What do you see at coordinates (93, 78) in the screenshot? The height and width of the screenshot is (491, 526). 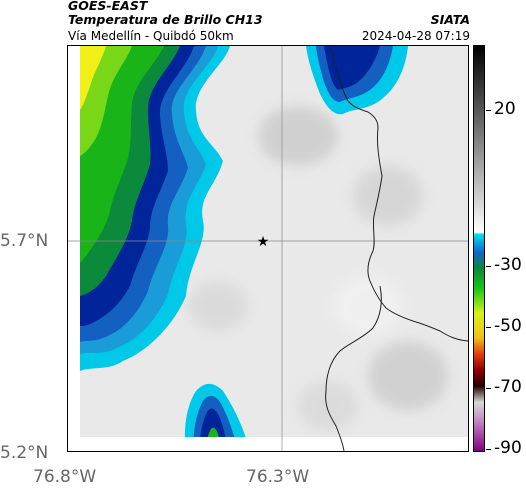 I see `cloud-west-yellow` at bounding box center [93, 78].